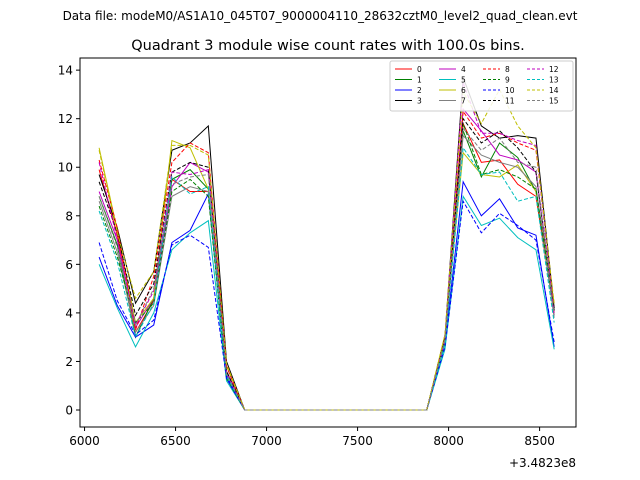 The image size is (640, 480). What do you see at coordinates (419, 79) in the screenshot?
I see `legend-label-1: 1` at bounding box center [419, 79].